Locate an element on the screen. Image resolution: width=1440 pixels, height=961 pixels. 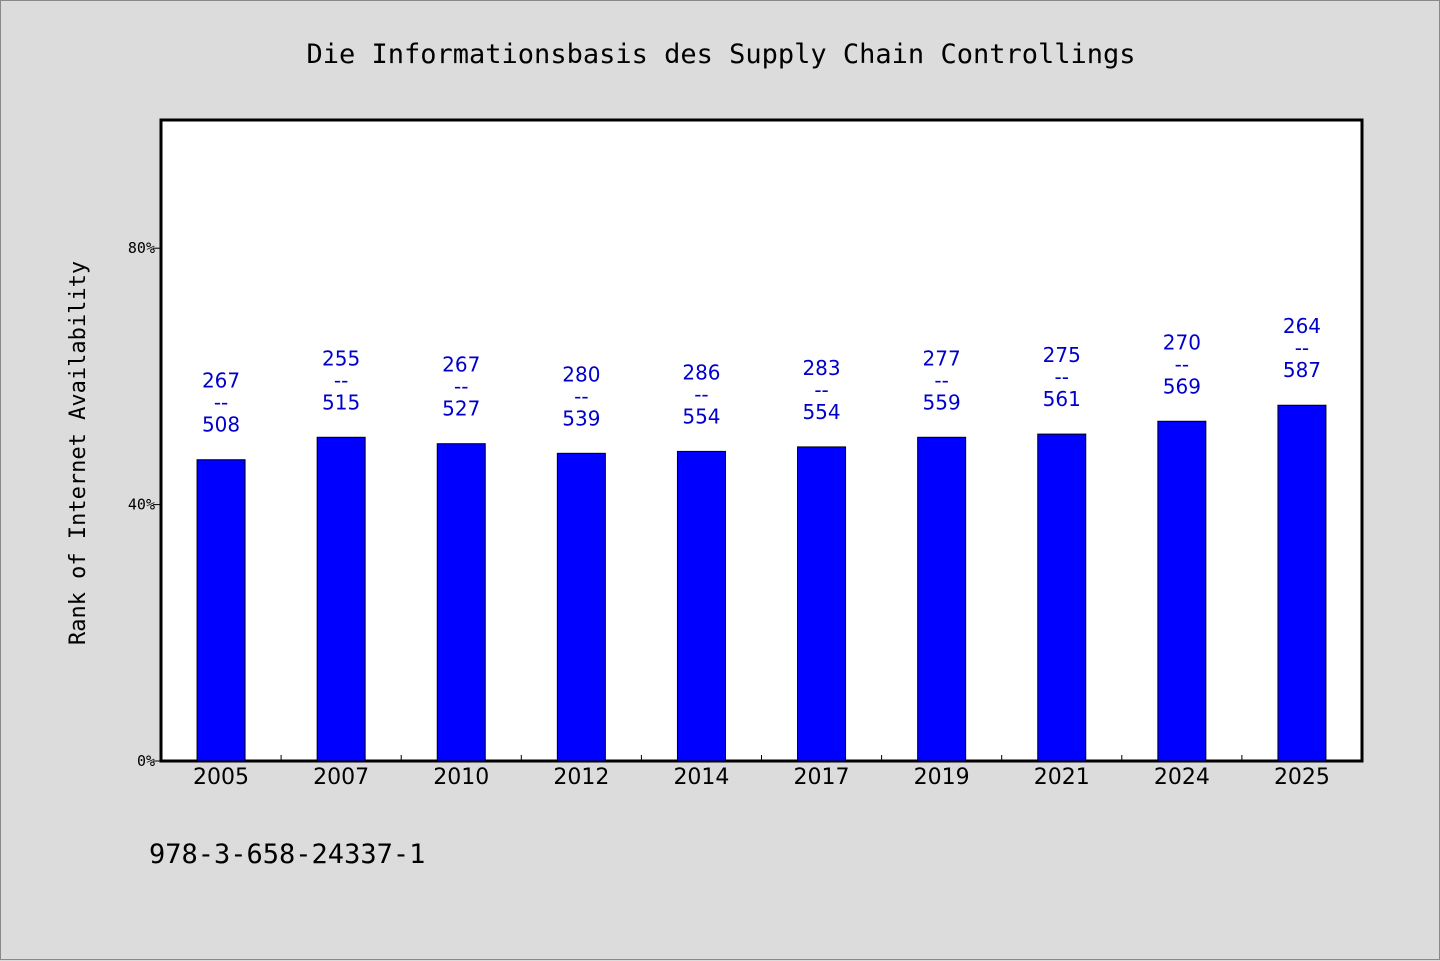
data-label-bottom-2017: 554 is located at coordinates (821, 412).